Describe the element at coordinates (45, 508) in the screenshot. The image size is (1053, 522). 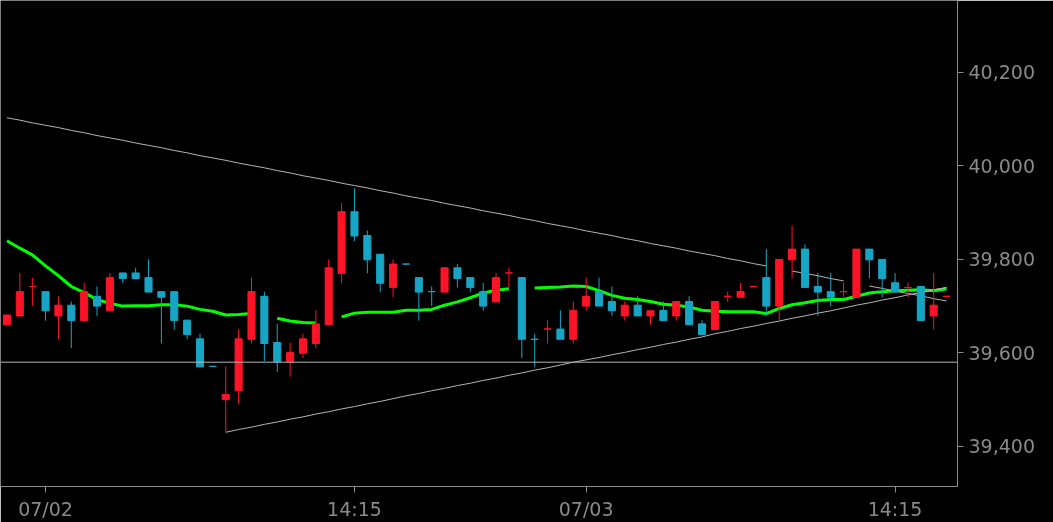
I see `x-tick-label: 07/02` at that location.